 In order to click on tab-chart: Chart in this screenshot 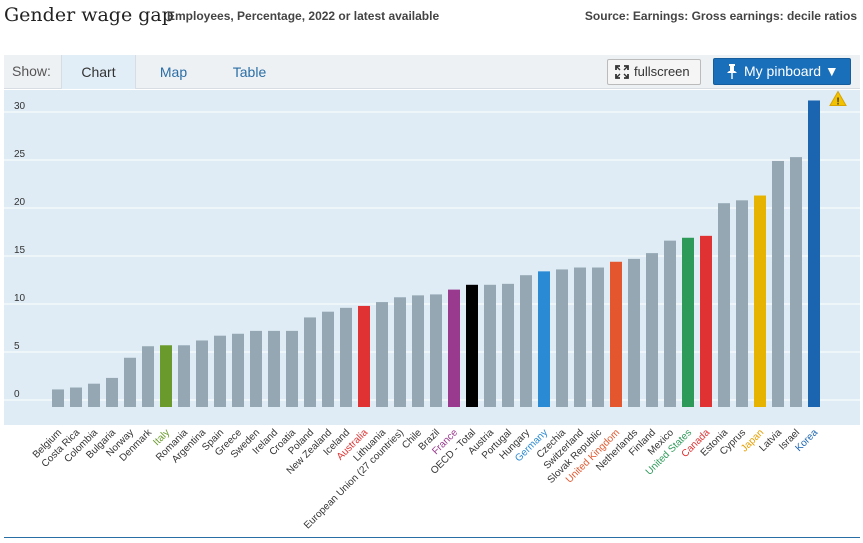, I will do `click(98, 72)`.